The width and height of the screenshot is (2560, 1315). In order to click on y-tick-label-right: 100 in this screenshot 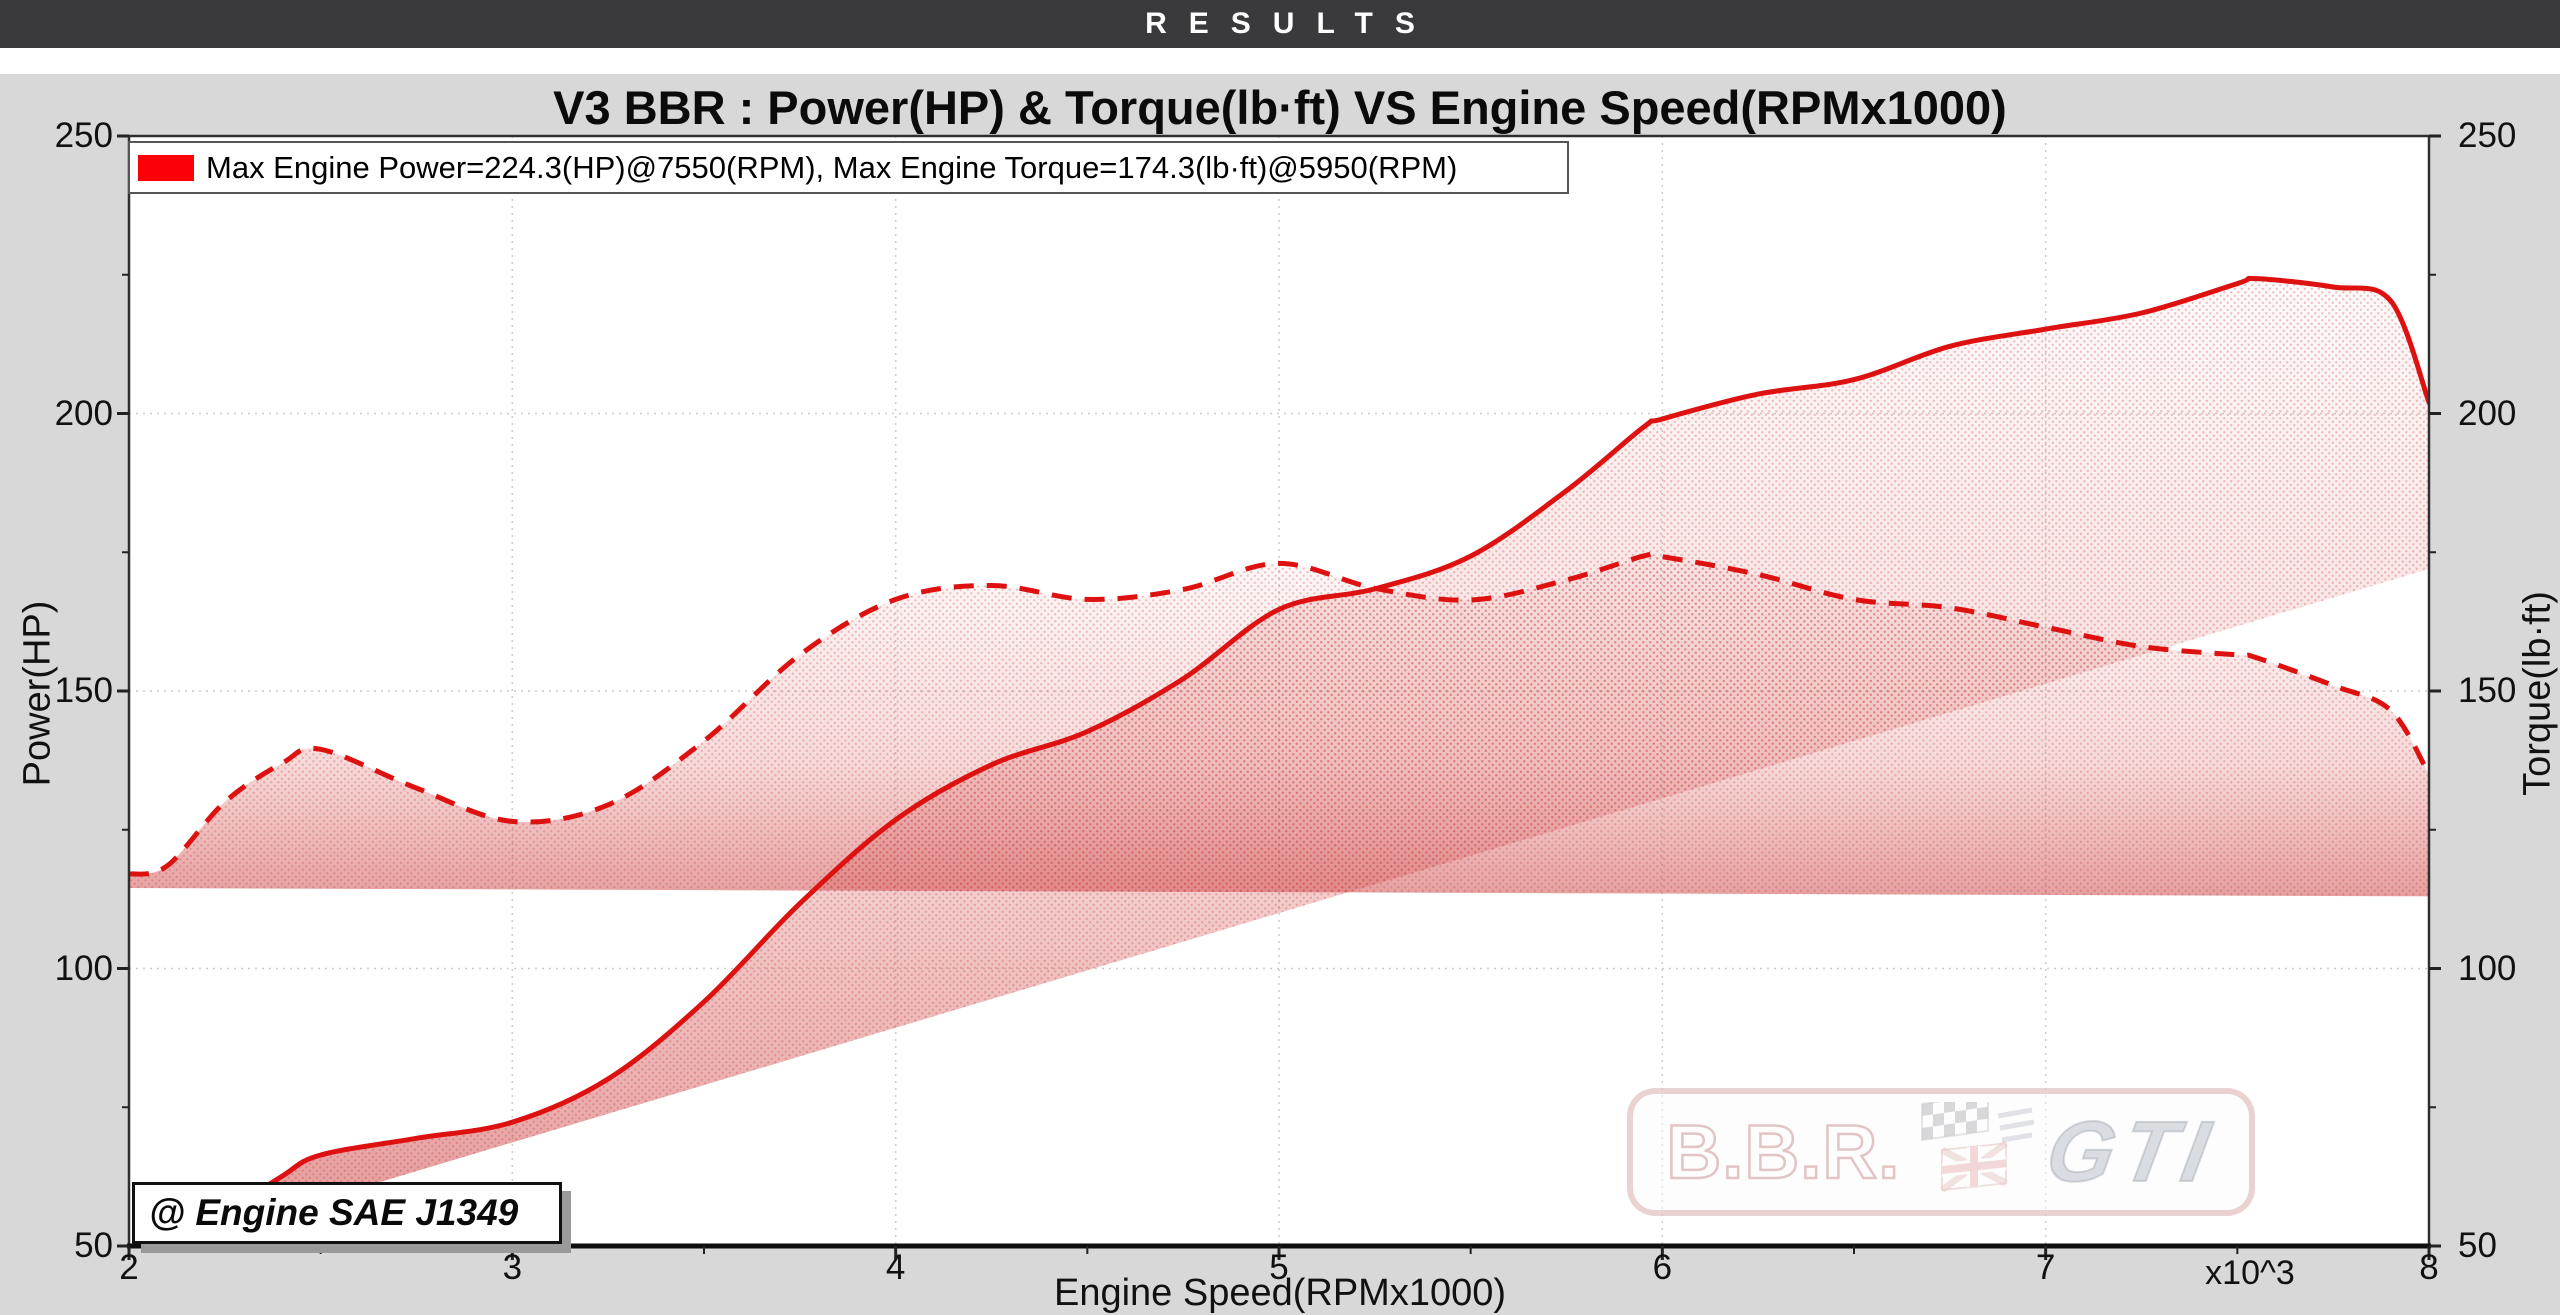, I will do `click(2487, 968)`.